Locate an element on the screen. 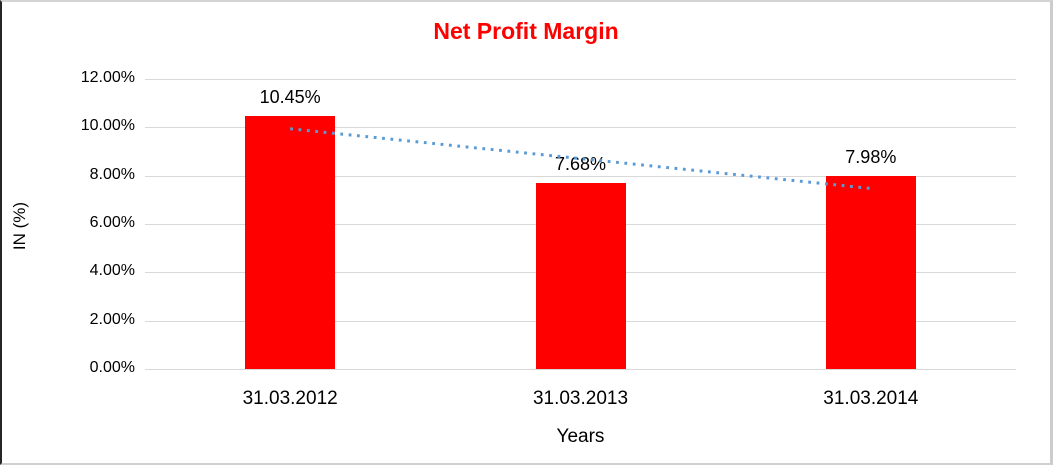 The height and width of the screenshot is (465, 1053). bar-data-label: 7.98% is located at coordinates (871, 157).